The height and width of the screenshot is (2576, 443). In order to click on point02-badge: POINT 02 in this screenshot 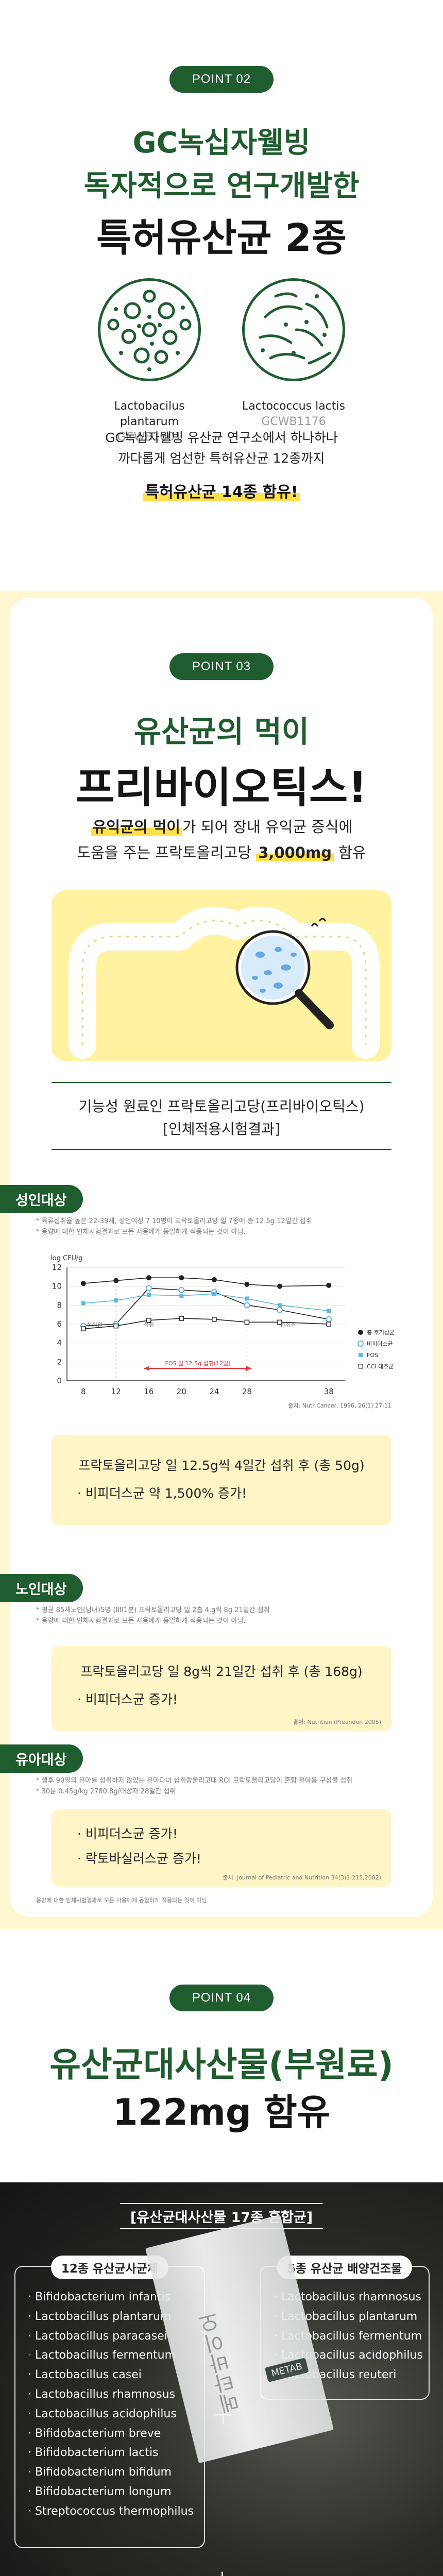, I will do `click(221, 79)`.